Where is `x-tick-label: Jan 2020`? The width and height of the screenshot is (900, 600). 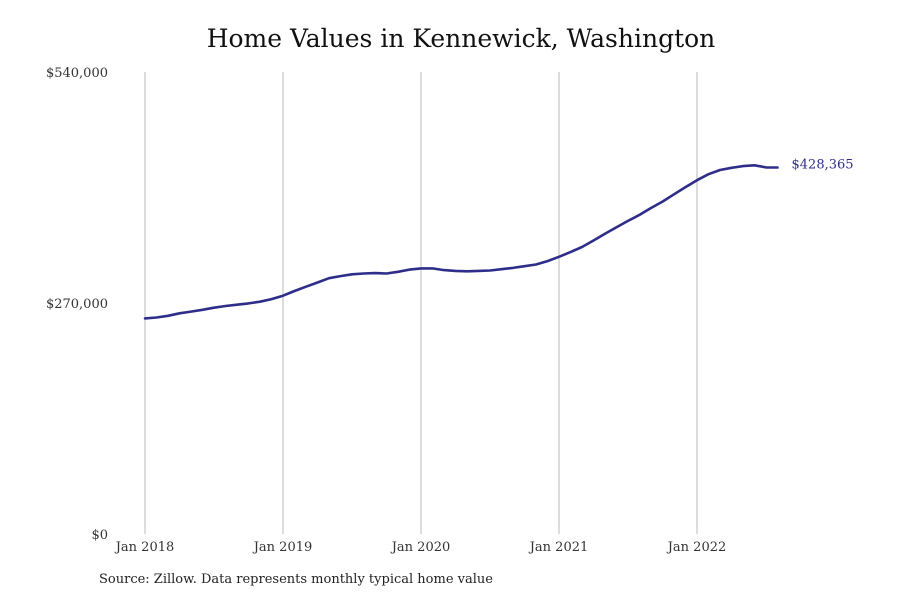
x-tick-label: Jan 2020 is located at coordinates (420, 547).